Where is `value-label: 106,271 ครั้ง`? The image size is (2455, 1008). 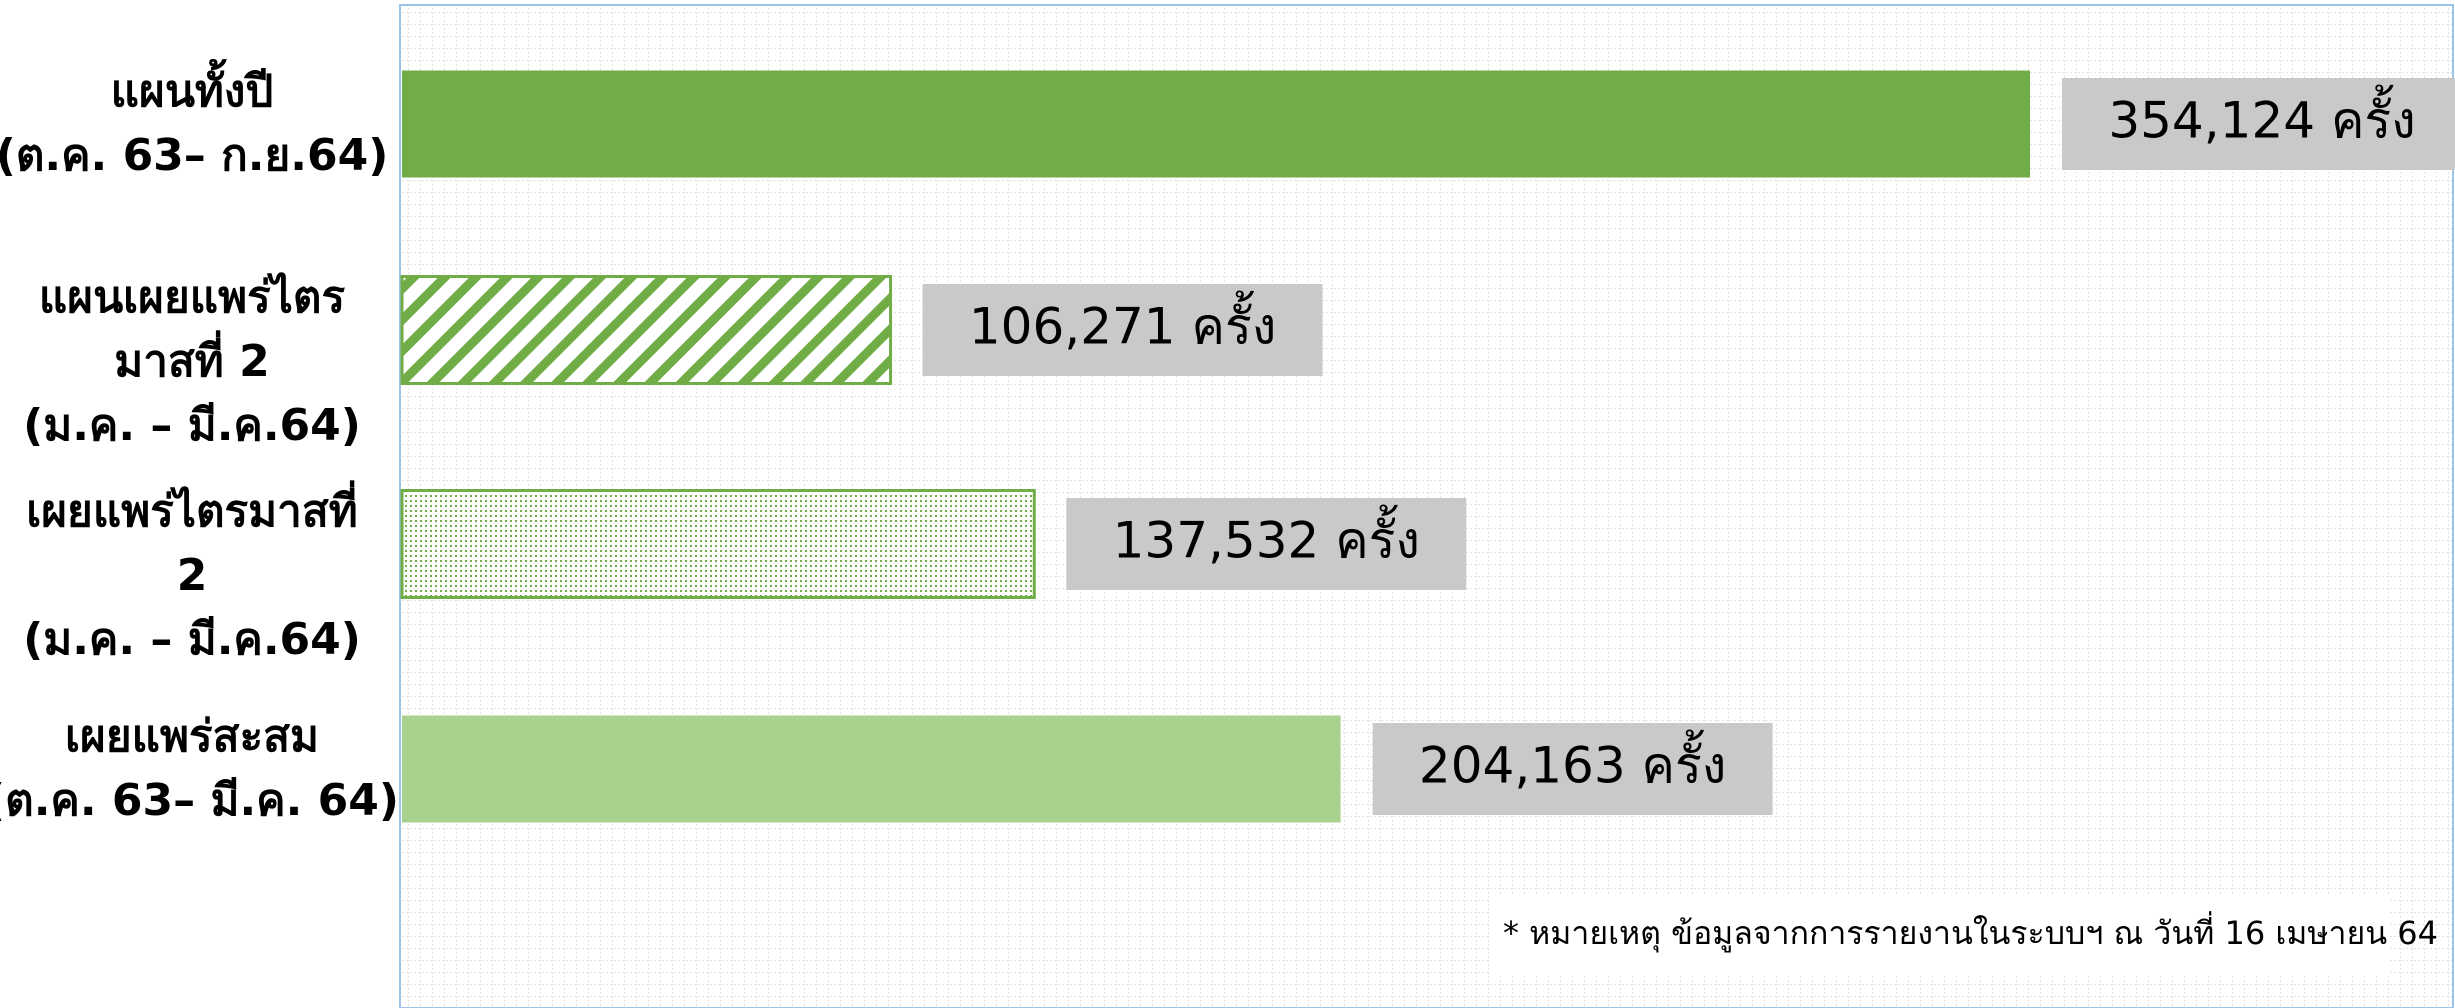 value-label: 106,271 ครั้ง is located at coordinates (1122, 323).